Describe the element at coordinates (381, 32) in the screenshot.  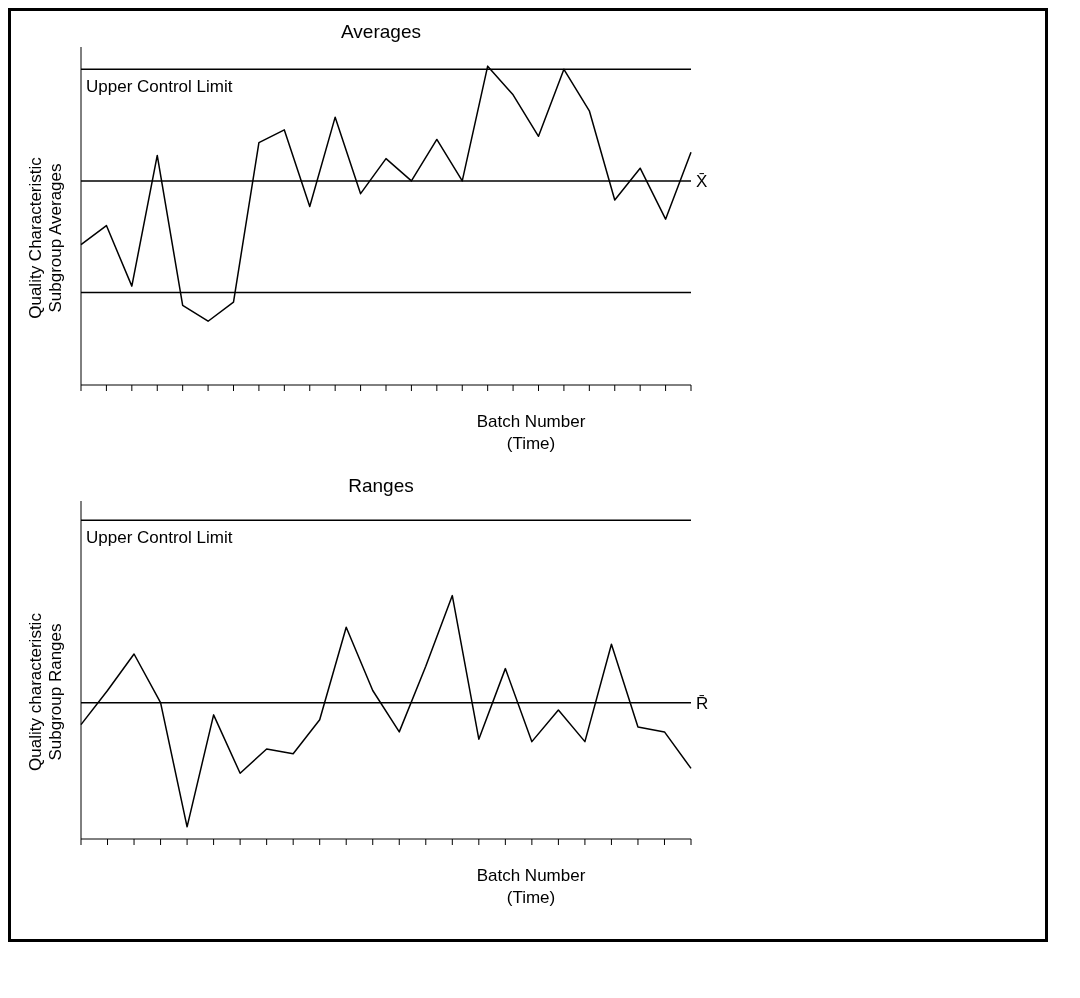
I see `chart-title: Averages` at that location.